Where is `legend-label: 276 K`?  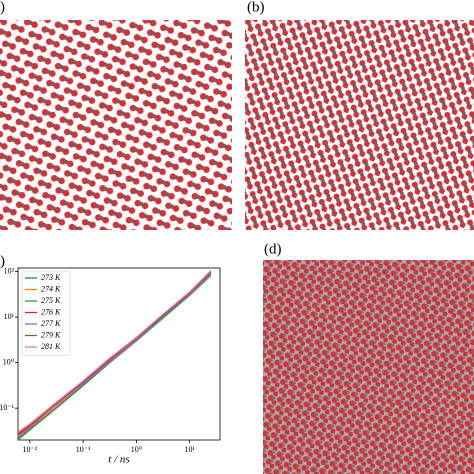 legend-label: 276 K is located at coordinates (51, 311).